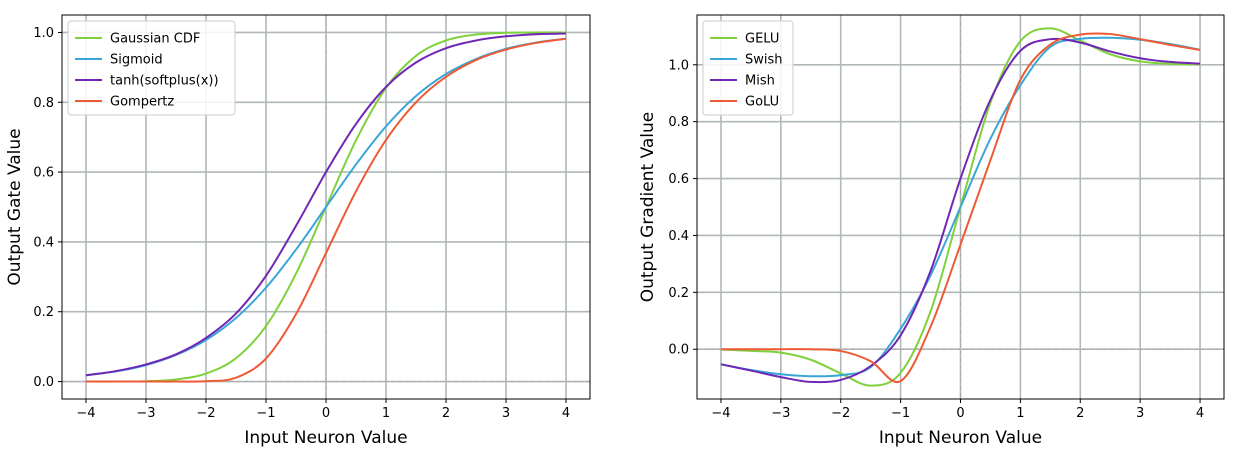 This screenshot has height=455, width=1237. What do you see at coordinates (762, 39) in the screenshot?
I see `legend-label: GELU` at bounding box center [762, 39].